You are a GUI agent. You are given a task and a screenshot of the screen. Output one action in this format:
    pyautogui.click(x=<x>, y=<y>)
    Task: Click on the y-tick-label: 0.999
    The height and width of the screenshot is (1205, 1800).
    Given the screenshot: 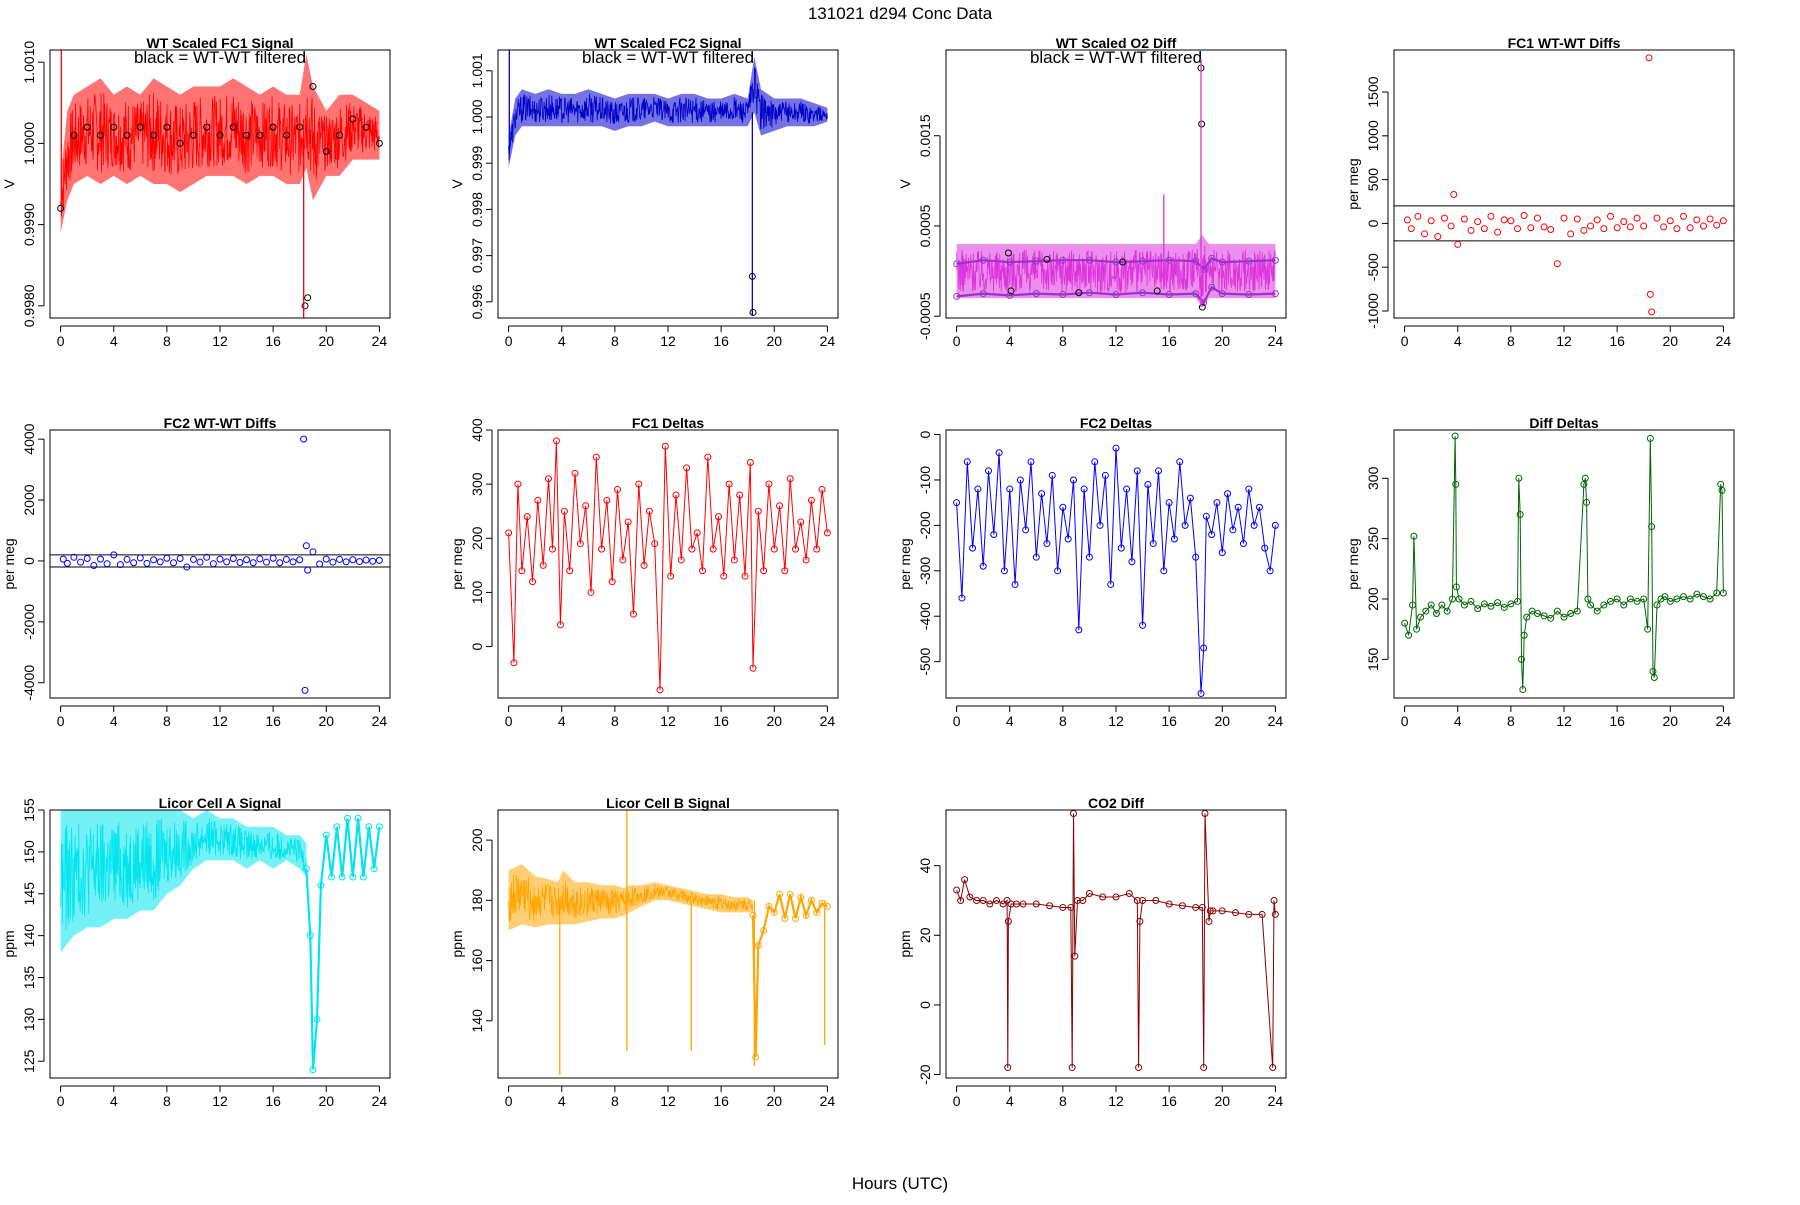 What is the action you would take?
    pyautogui.click(x=477, y=162)
    